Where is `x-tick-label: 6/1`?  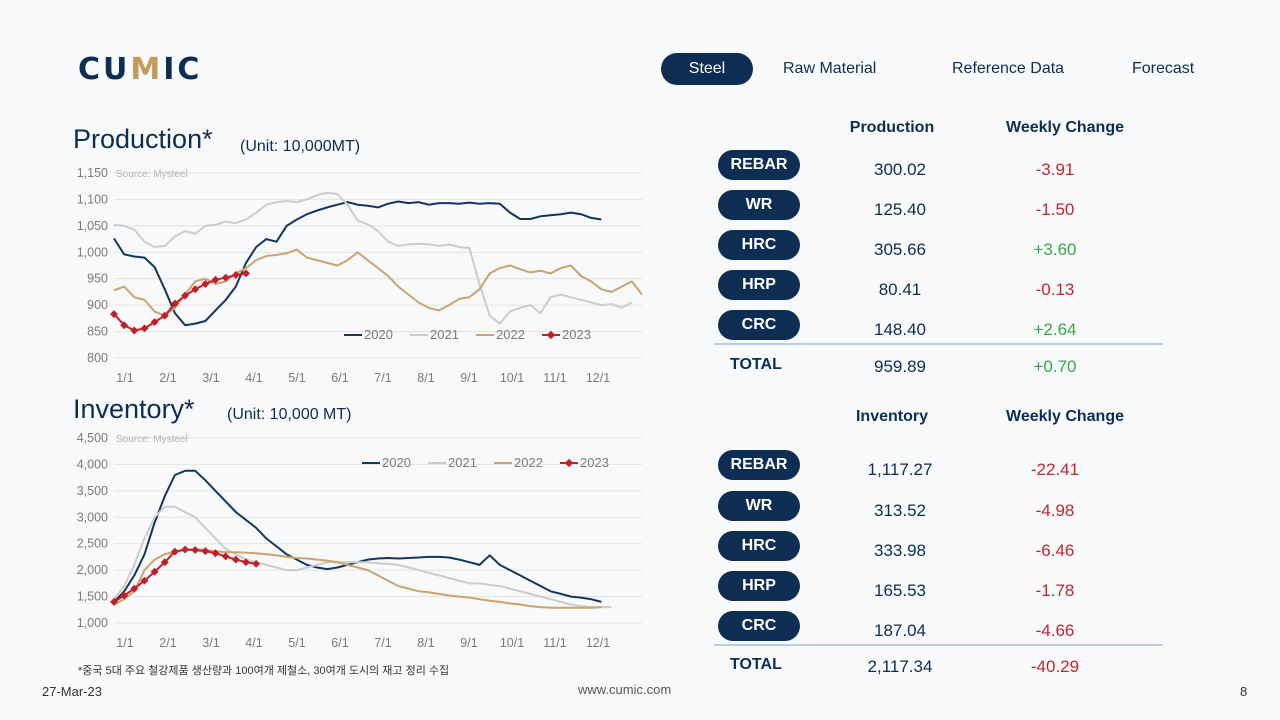 x-tick-label: 6/1 is located at coordinates (339, 378).